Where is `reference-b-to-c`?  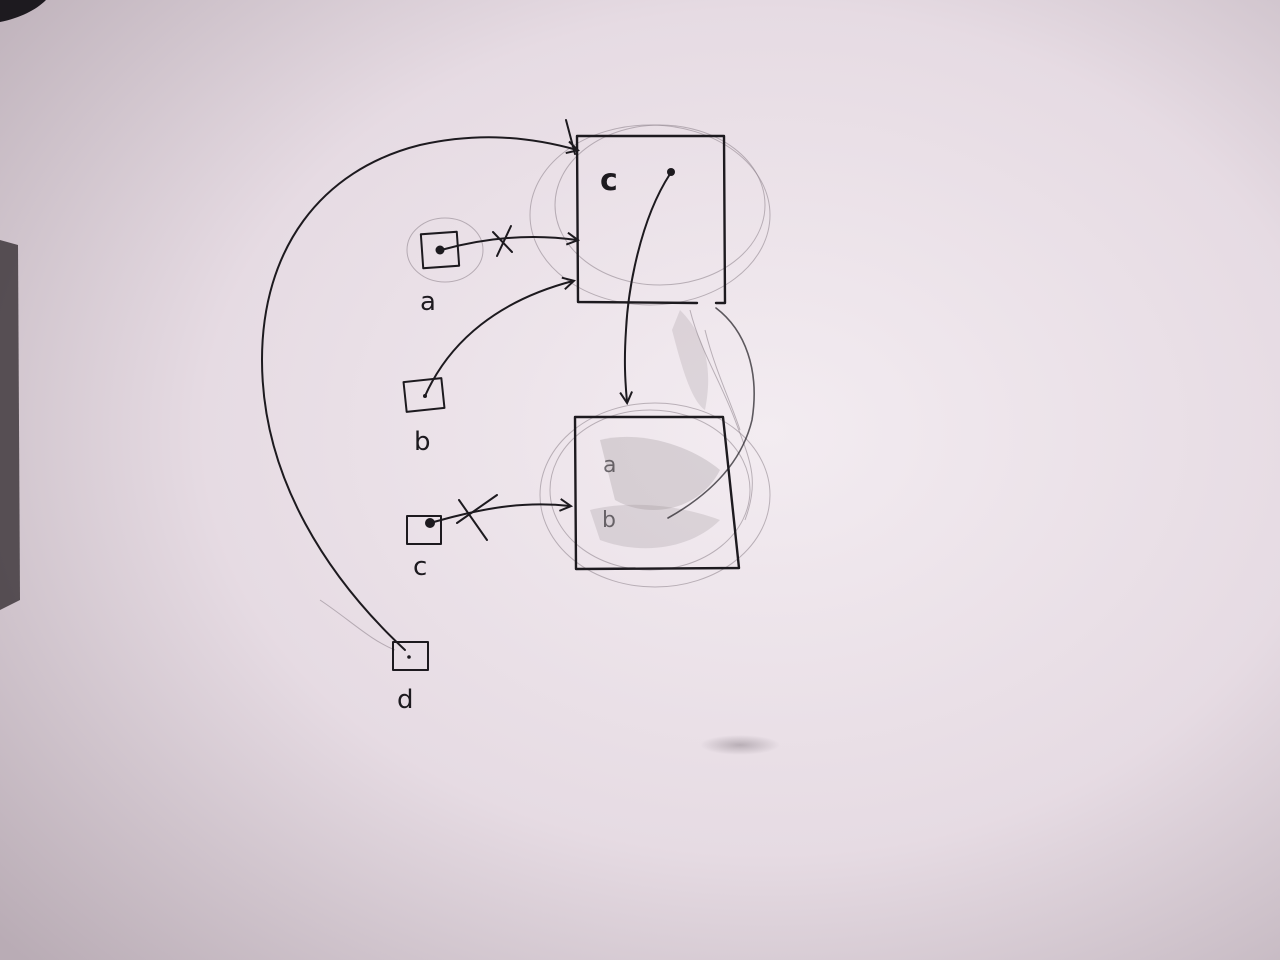 reference-b-to-c is located at coordinates (498, 339).